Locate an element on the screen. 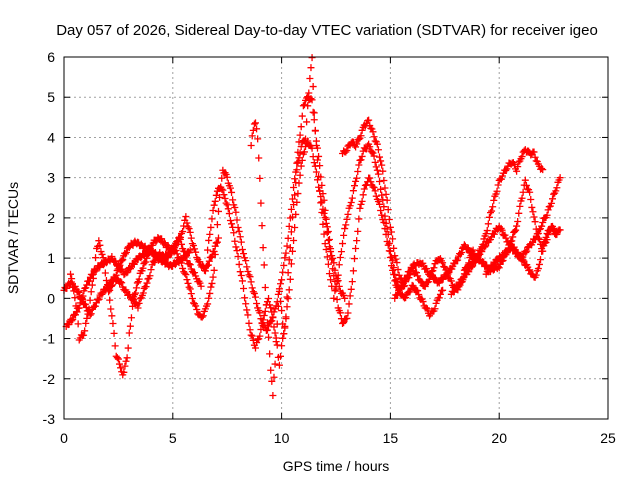 The image size is (640, 480). x-axis-label: GPS time / hours is located at coordinates (336, 466).